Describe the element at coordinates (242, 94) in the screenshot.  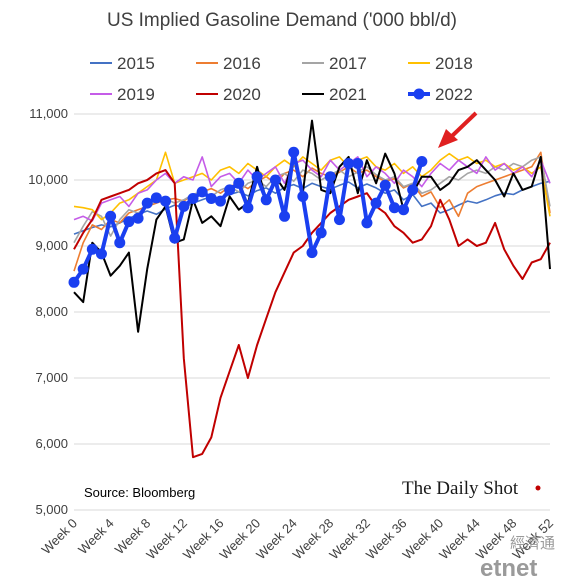
I see `legend-label: 2020` at that location.